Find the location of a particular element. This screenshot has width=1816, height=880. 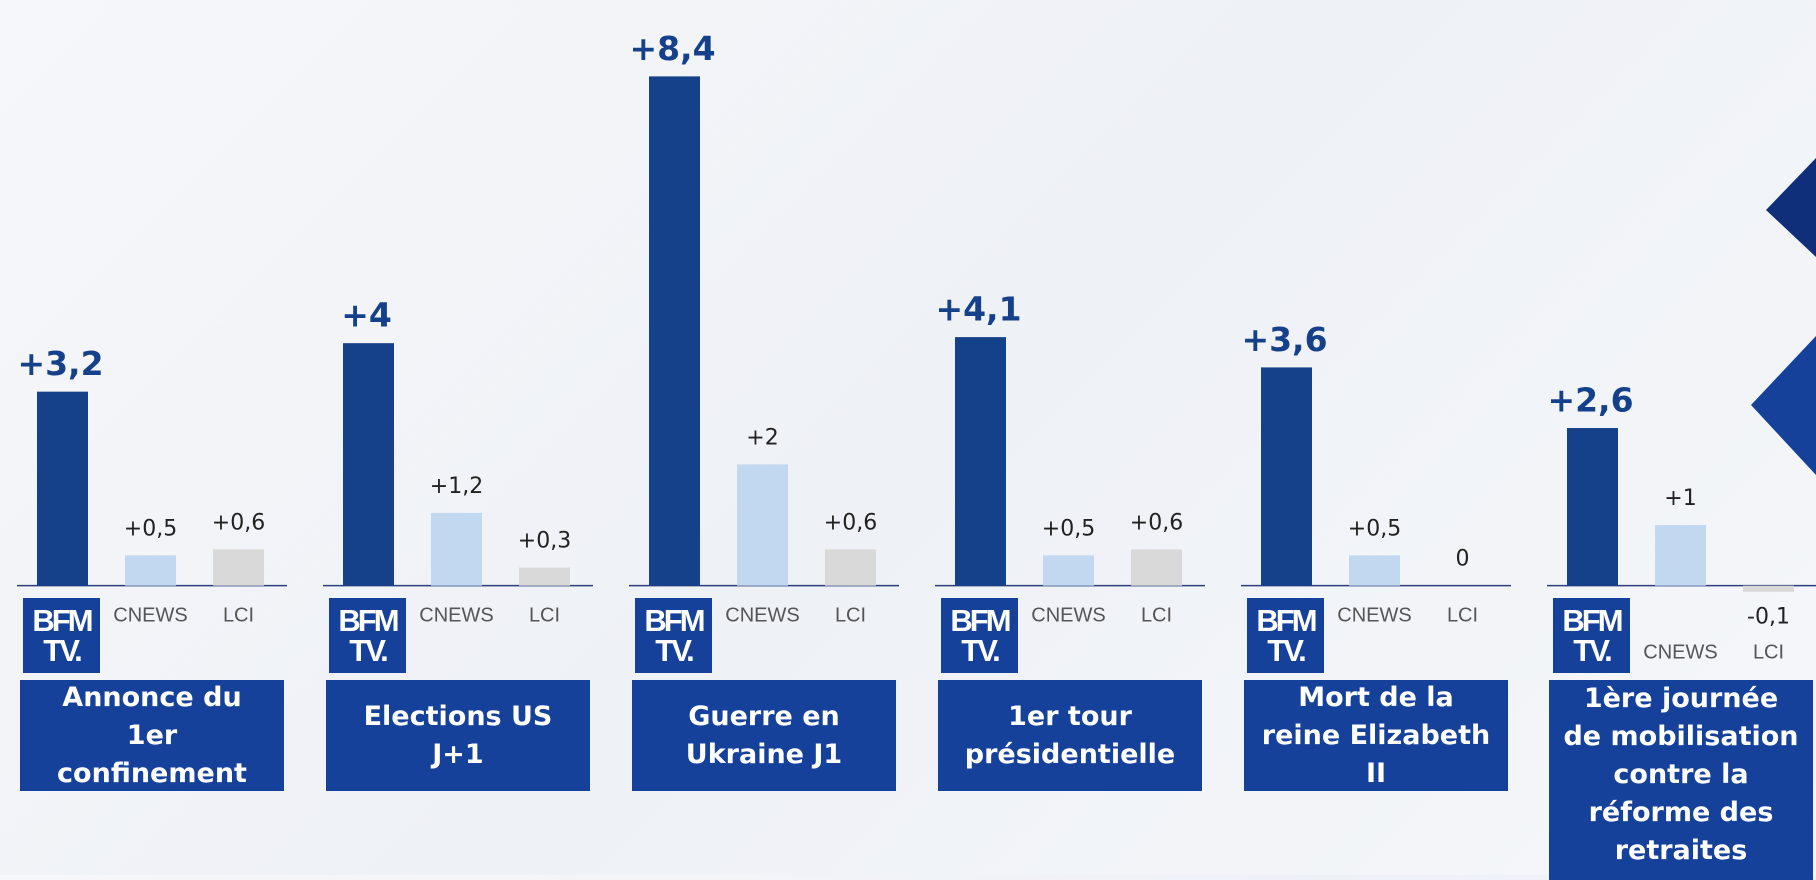

value-label: +2 is located at coordinates (762, 437).